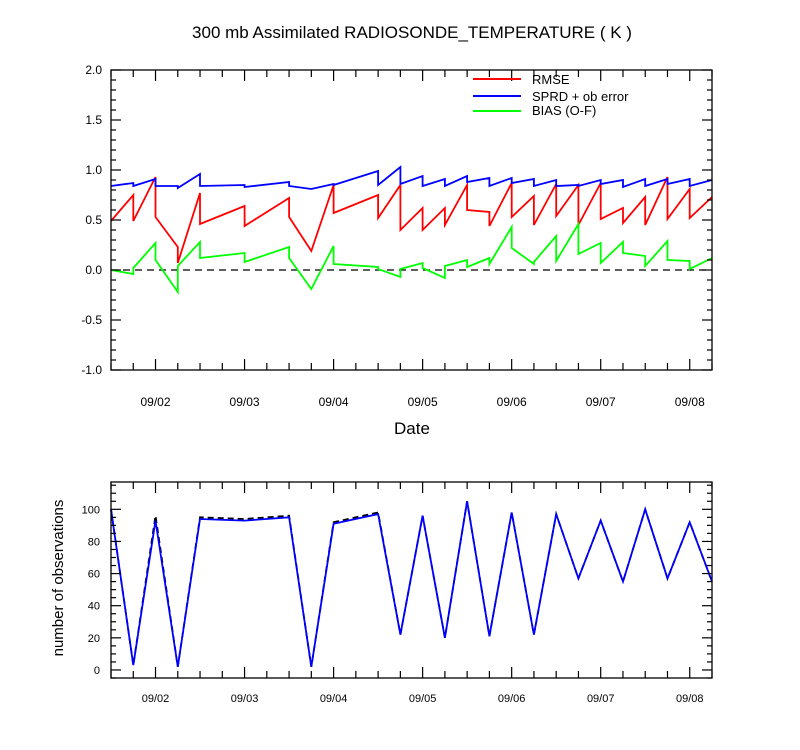 This screenshot has width=800, height=750. What do you see at coordinates (91, 370) in the screenshot?
I see `y-tick-label: -1.0` at bounding box center [91, 370].